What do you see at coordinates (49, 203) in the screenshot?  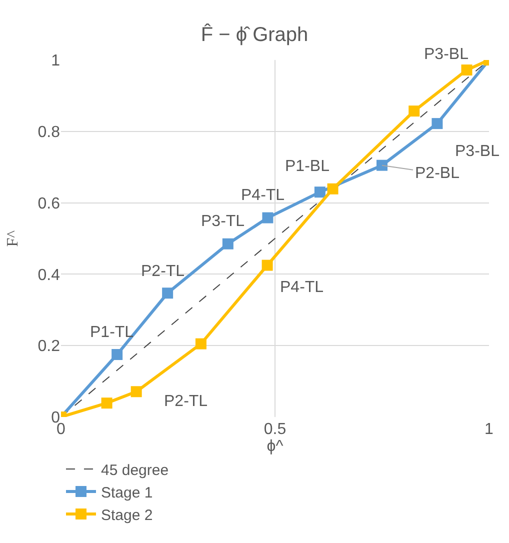 I see `y-tick-label: 0.6` at bounding box center [49, 203].